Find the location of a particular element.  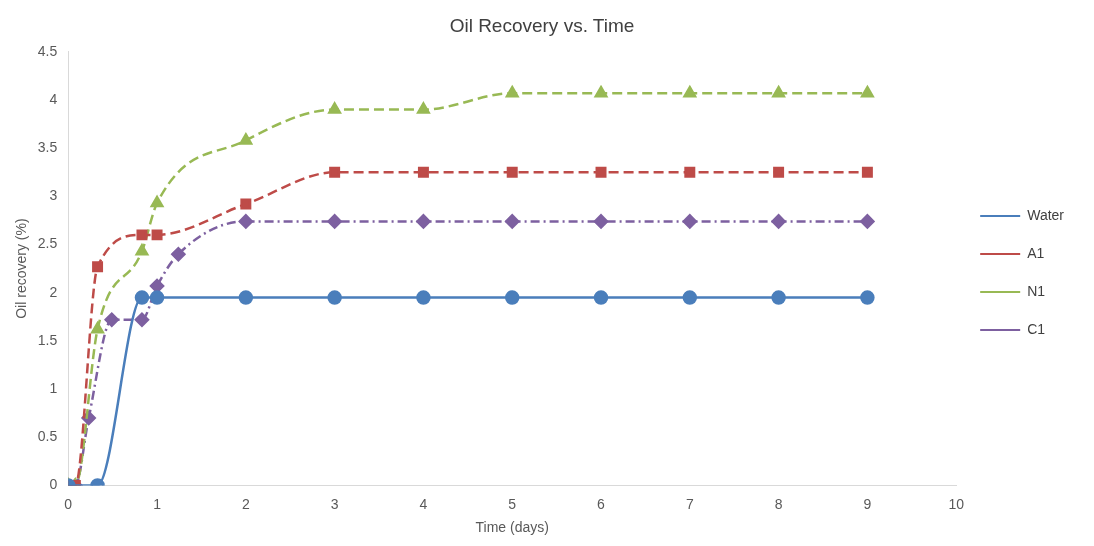

x-axis-title: Time (days) is located at coordinates (512, 527).